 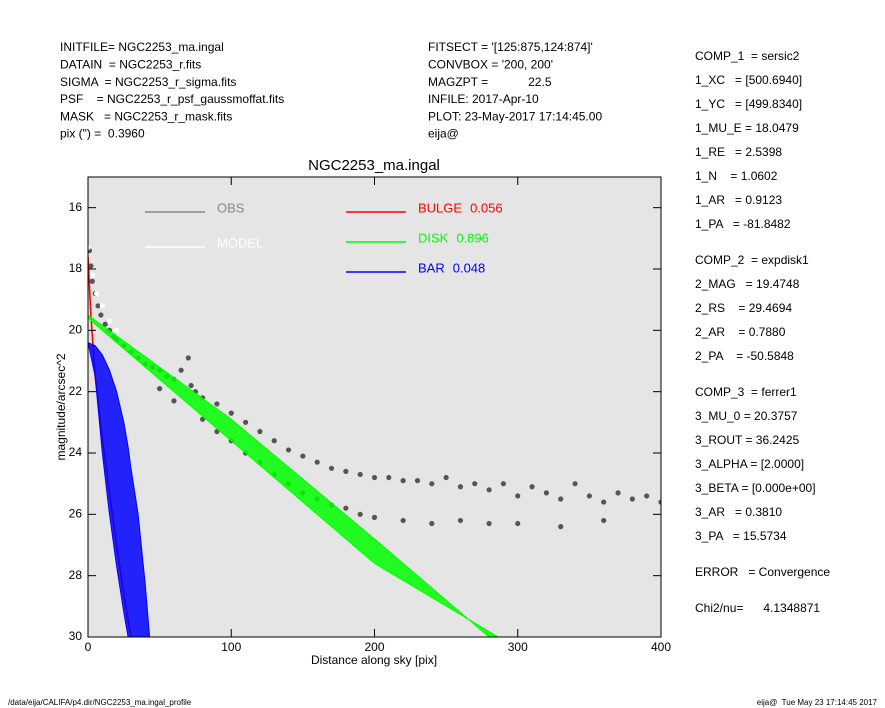 What do you see at coordinates (740, 332) in the screenshot?
I see `parameter-line: 2_AR = 0.7880` at bounding box center [740, 332].